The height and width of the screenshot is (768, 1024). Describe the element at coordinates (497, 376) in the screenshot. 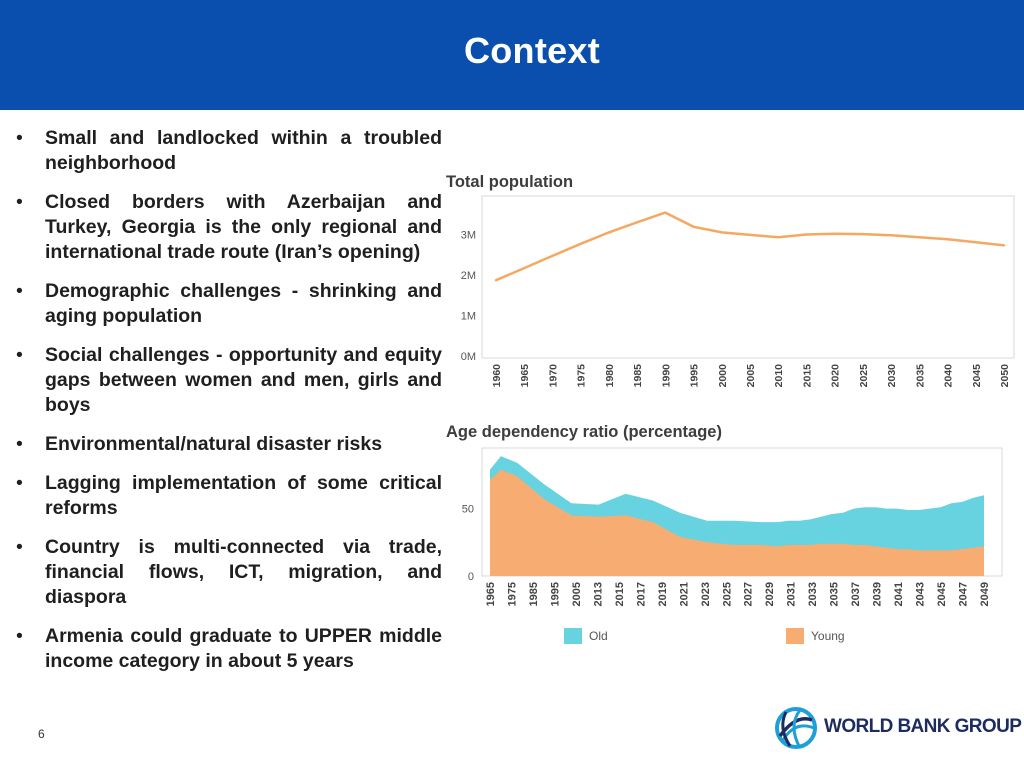

I see `x-tick-label: 1960` at that location.